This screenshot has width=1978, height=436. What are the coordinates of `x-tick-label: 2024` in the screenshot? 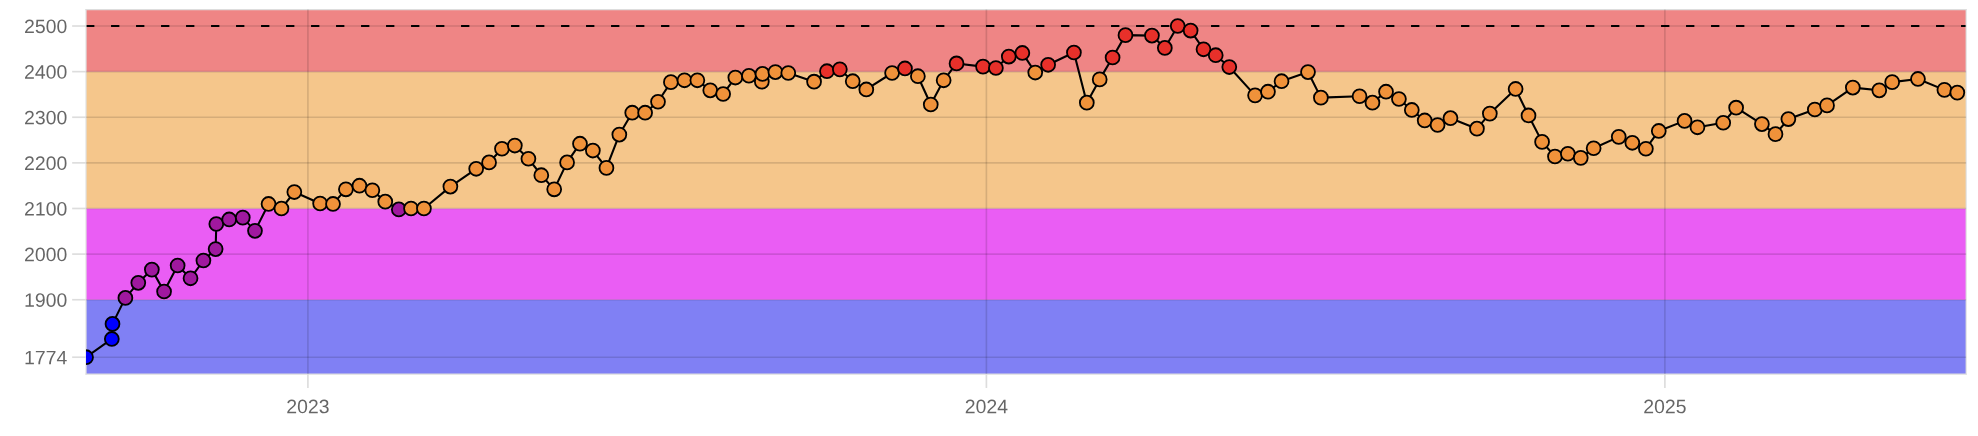 It's located at (986, 406).